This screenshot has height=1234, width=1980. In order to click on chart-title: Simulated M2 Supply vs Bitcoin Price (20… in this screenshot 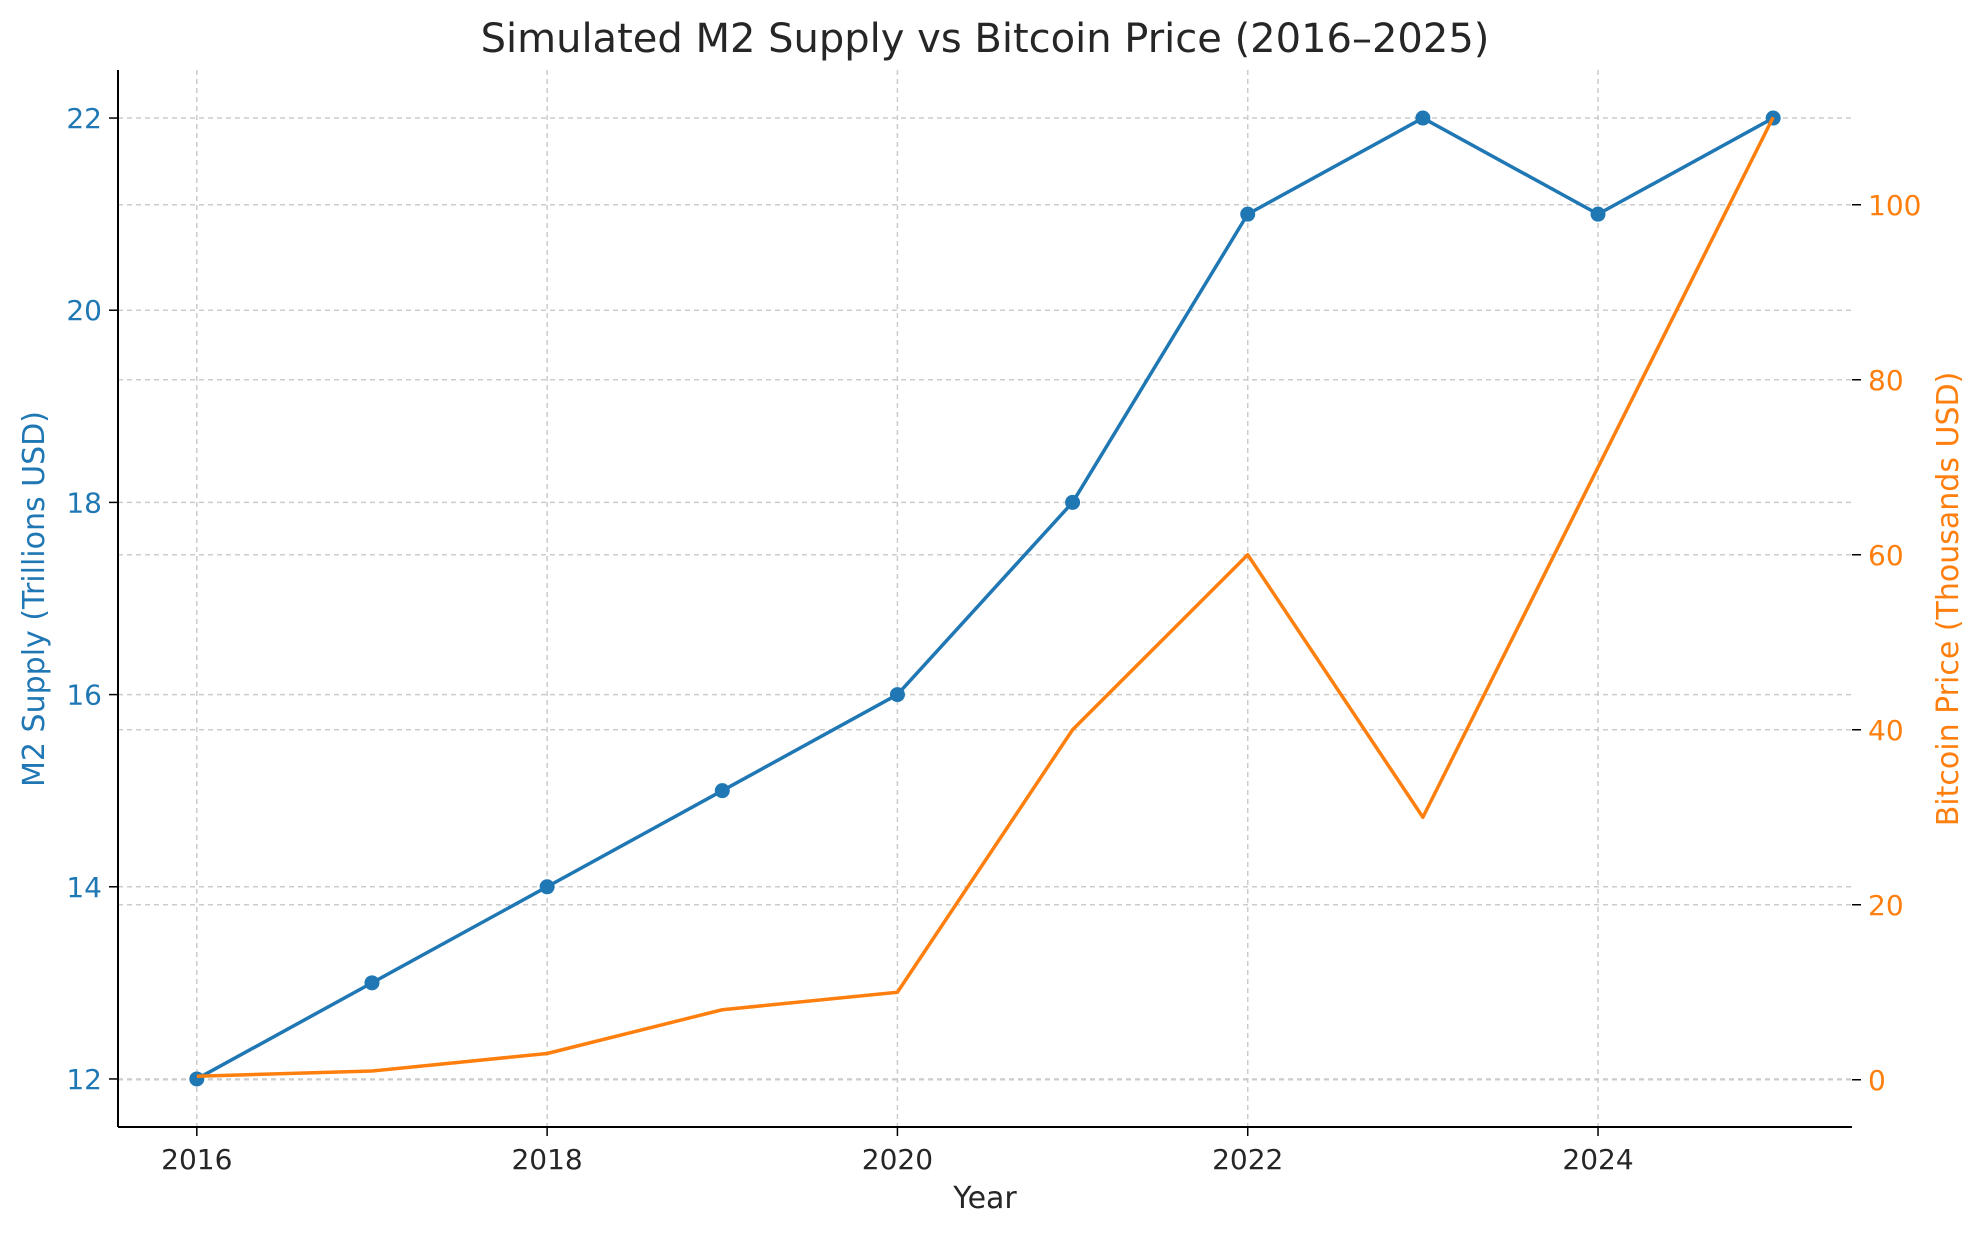, I will do `click(985, 39)`.